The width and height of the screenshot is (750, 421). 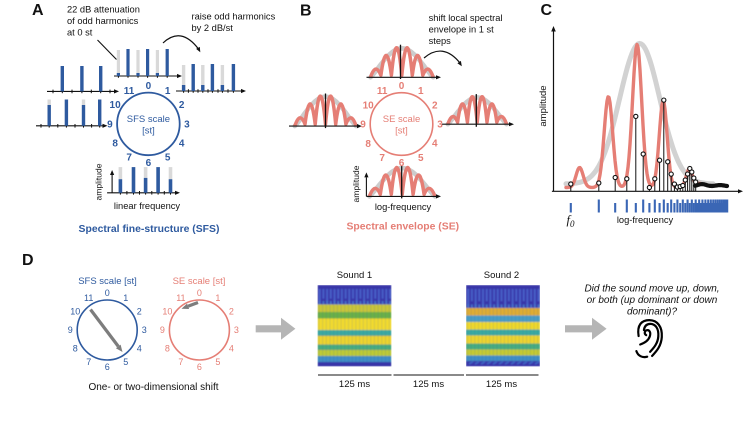 What do you see at coordinates (107, 281) in the screenshot?
I see `svg-text: SFS scale [st]` at bounding box center [107, 281].